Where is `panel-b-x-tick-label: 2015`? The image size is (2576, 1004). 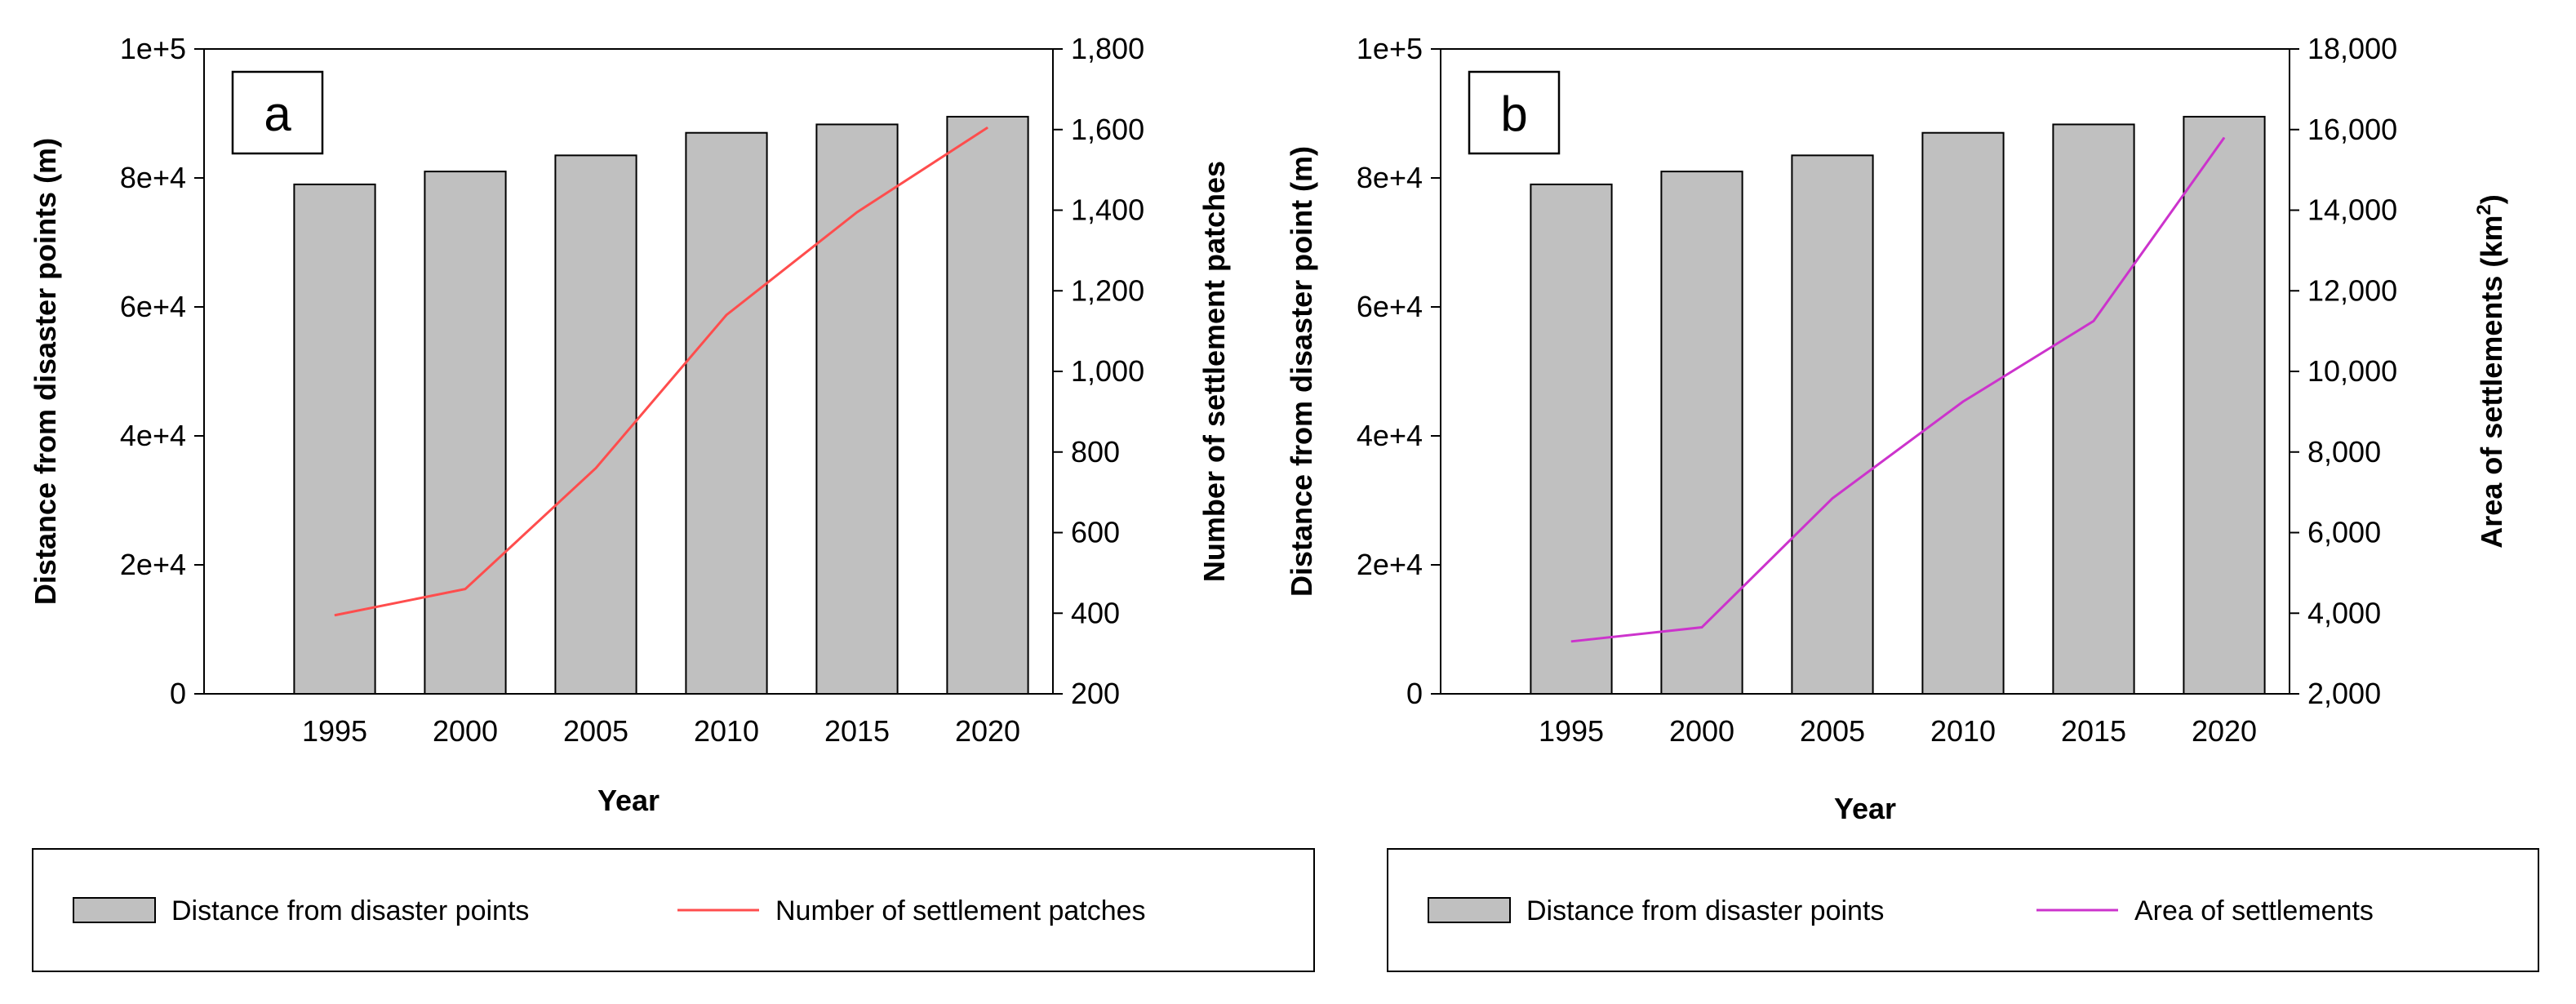 panel-b-x-tick-label: 2015 is located at coordinates (2093, 731).